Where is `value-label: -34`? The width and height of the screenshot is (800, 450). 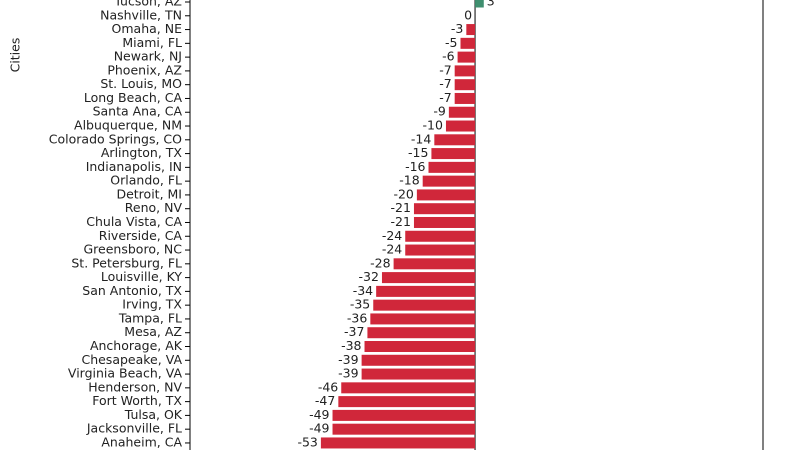
value-label: -34 is located at coordinates (363, 290).